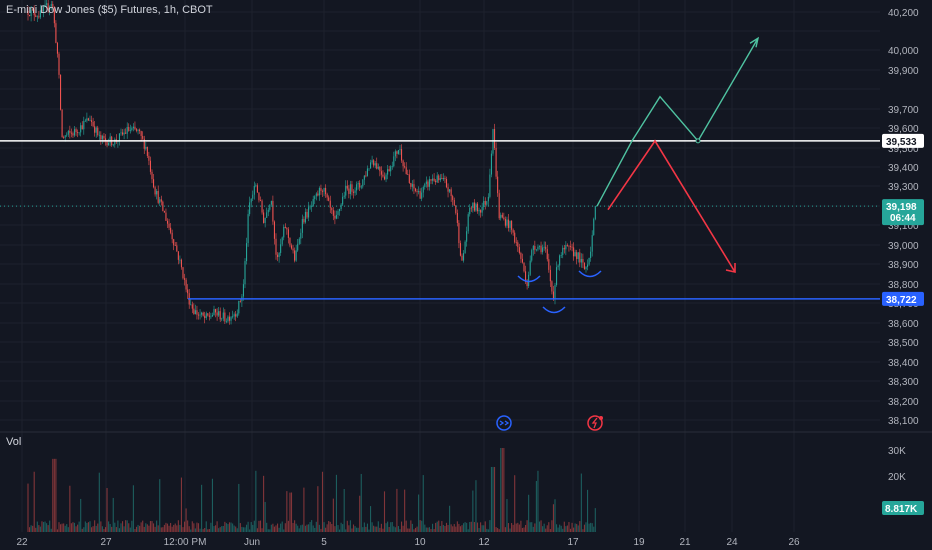  I want to click on price-tick-label: 38,300, so click(903, 382).